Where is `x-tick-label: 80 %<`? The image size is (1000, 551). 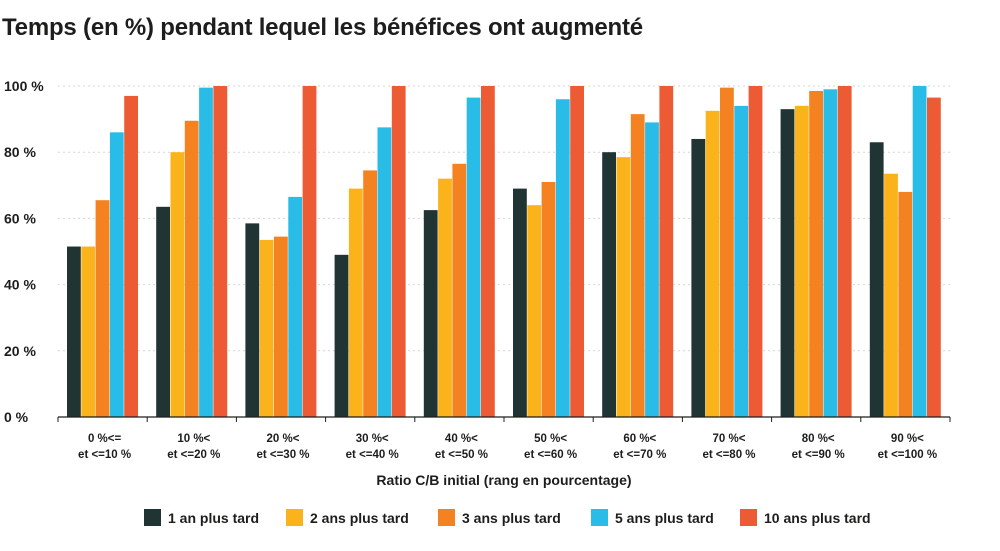 x-tick-label: 80 %< is located at coordinates (818, 439).